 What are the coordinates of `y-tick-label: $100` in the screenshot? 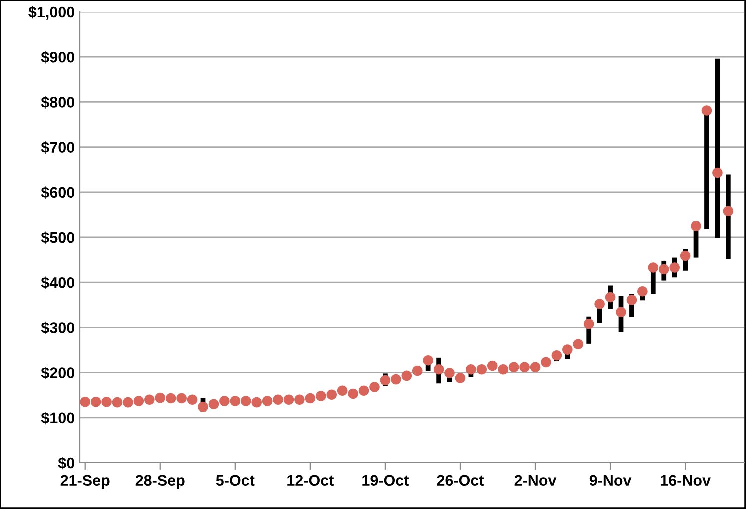 It's located at (58, 418).